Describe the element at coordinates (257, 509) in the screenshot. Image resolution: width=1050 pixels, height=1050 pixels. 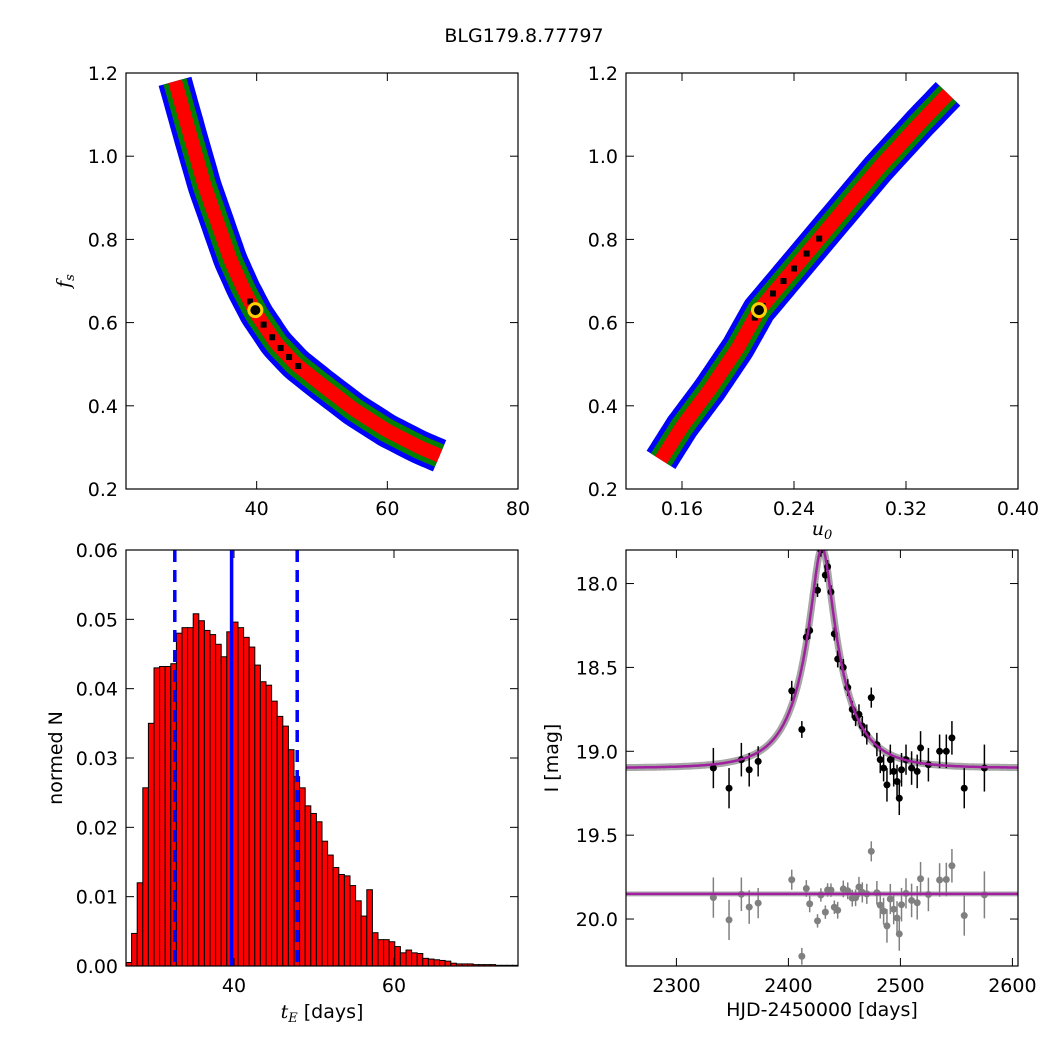
I see `x-tick-label: 40` at that location.